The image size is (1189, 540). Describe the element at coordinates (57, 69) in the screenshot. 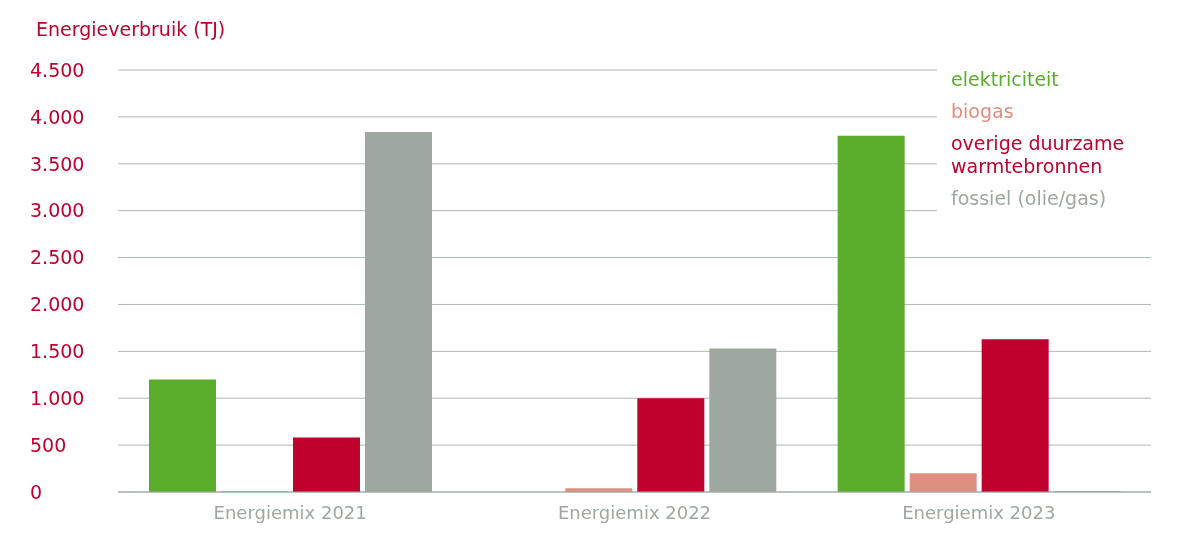

I see `y-tick-label: 4.500` at that location.